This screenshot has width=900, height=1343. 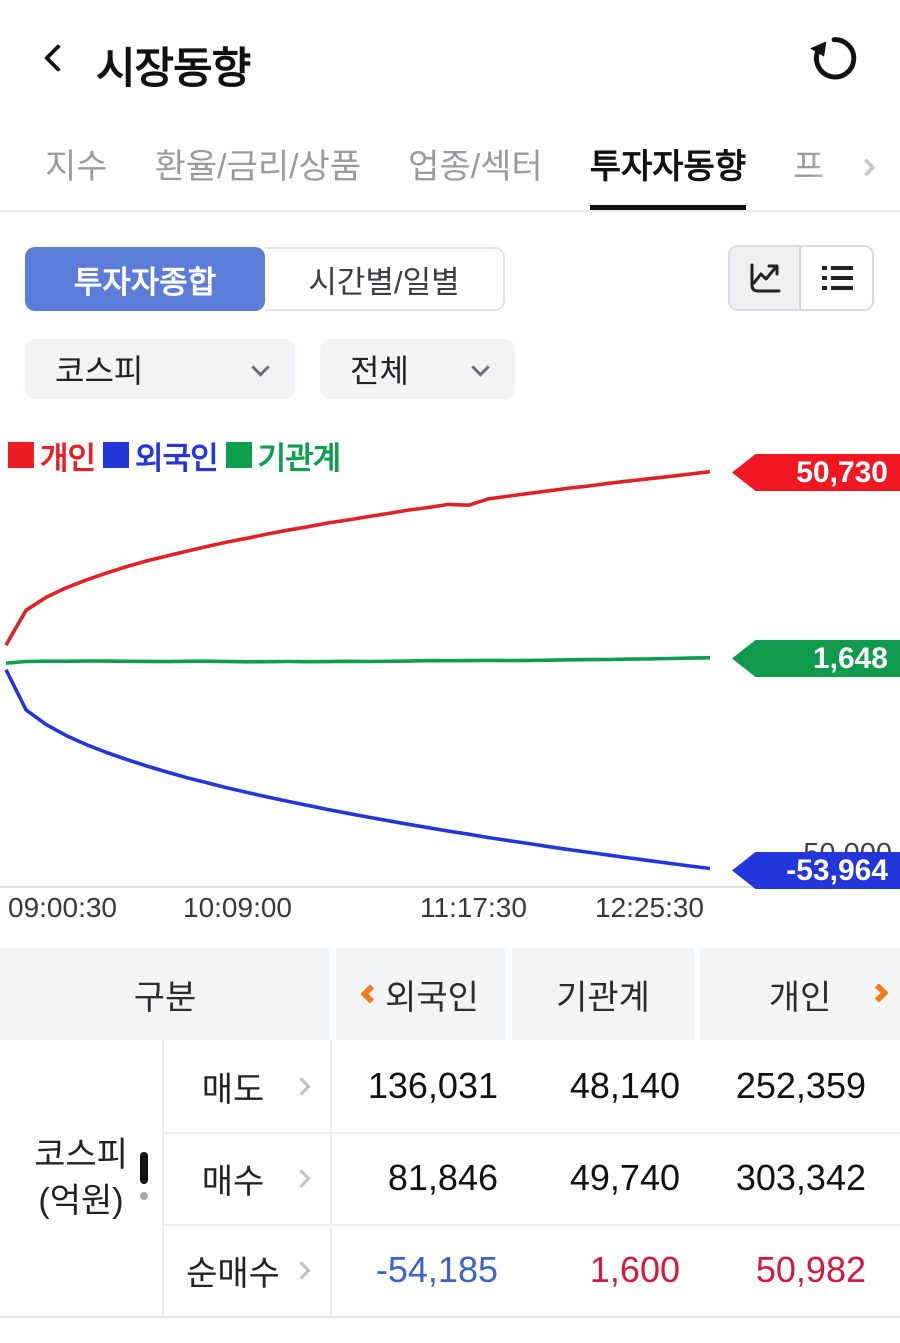 What do you see at coordinates (634, 1269) in the screenshot?
I see `cell-net-institutional: 1,600` at bounding box center [634, 1269].